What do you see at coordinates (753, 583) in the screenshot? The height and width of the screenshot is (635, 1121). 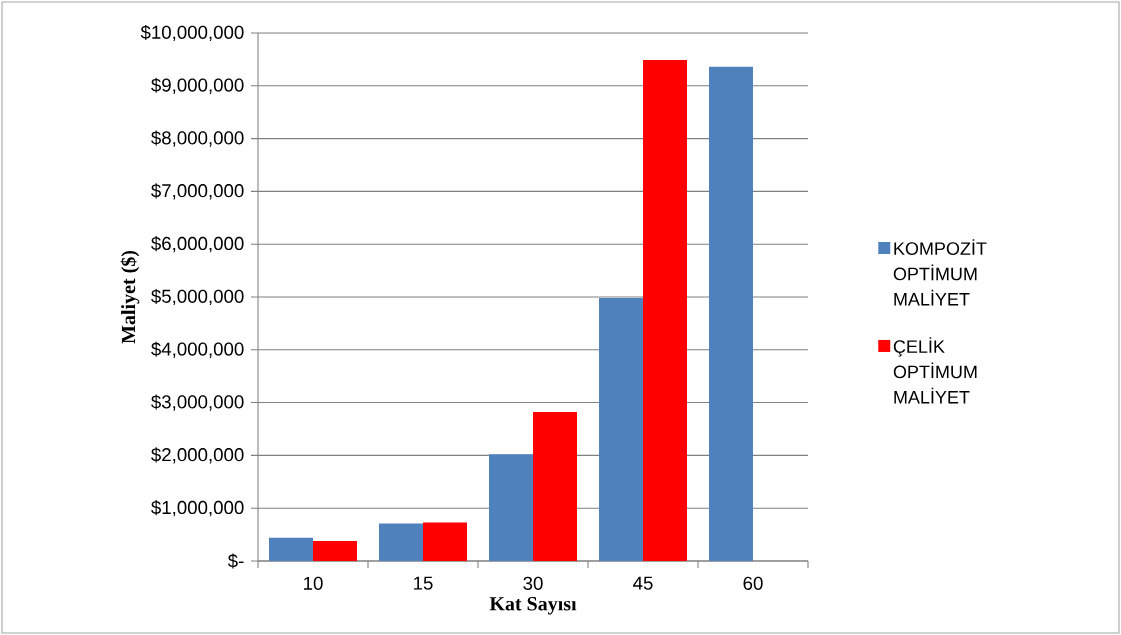 I see `x-tick-label: 60` at bounding box center [753, 583].